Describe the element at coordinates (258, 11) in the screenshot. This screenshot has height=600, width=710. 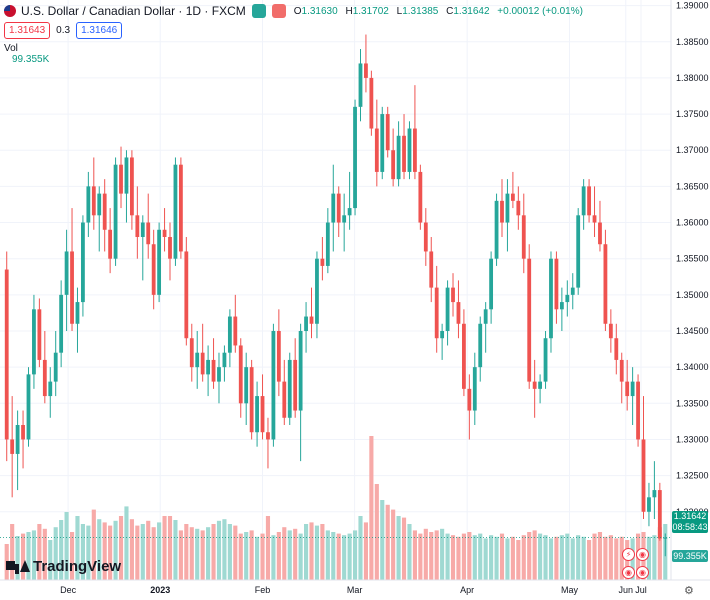
I see `market-open-icon` at that location.